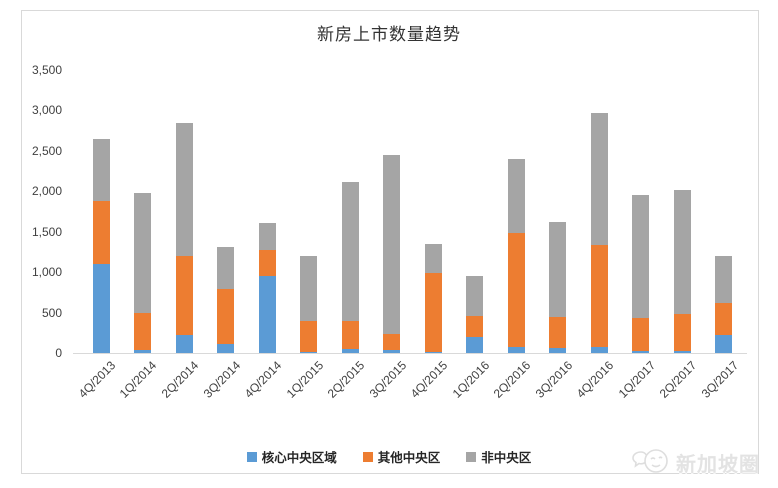 The width and height of the screenshot is (778, 488). I want to click on bar-2Q/2015, so click(350, 267).